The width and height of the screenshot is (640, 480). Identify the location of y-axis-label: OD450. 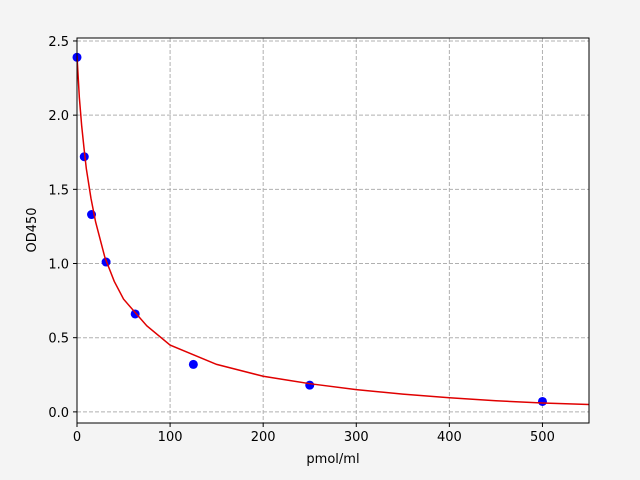
(32, 229).